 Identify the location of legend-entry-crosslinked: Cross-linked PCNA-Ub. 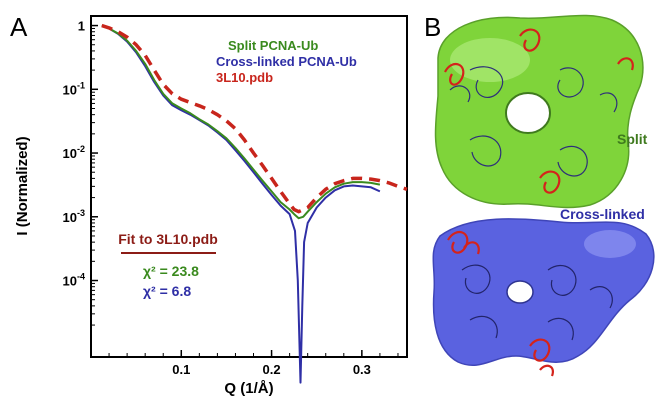
(286, 61).